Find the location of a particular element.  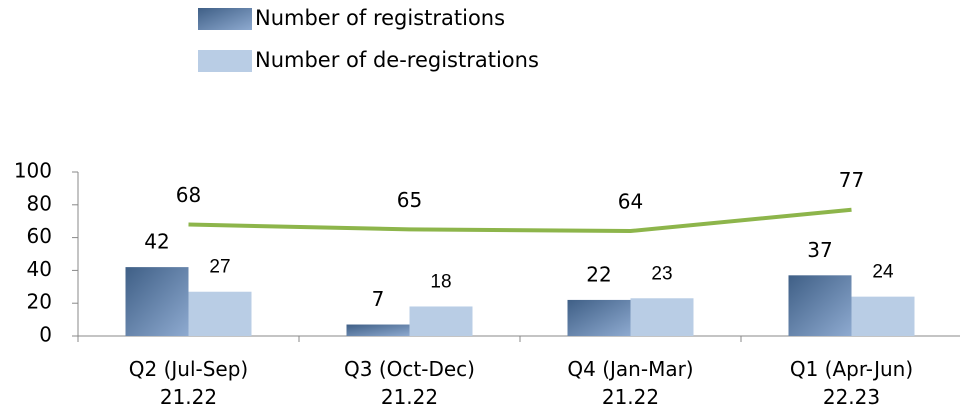

x-tick-label: Q4 (Jan-Mar) 21.22 is located at coordinates (630, 383).